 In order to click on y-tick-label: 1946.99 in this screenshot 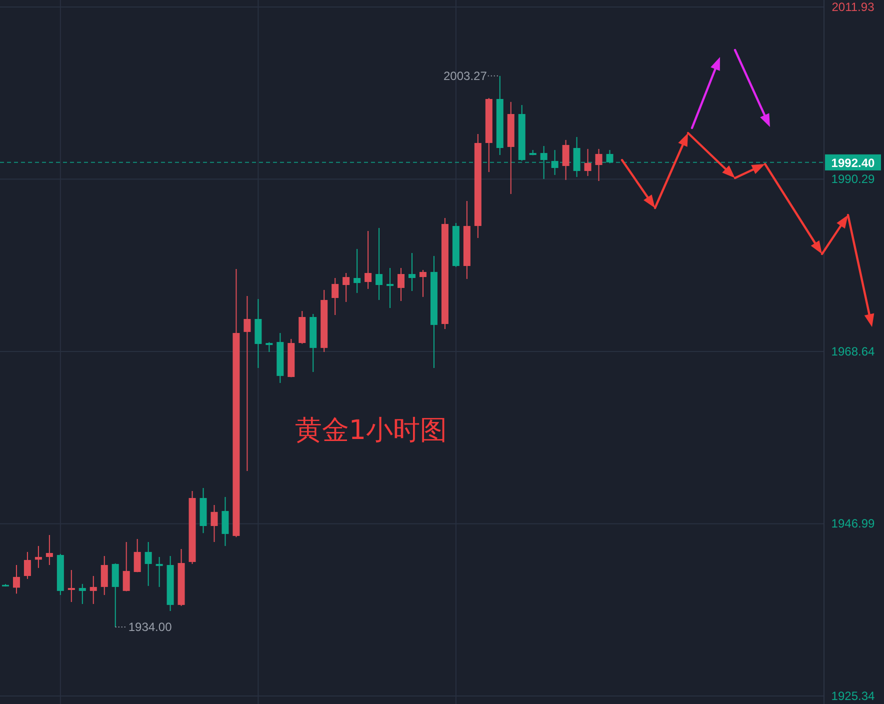, I will do `click(853, 523)`.